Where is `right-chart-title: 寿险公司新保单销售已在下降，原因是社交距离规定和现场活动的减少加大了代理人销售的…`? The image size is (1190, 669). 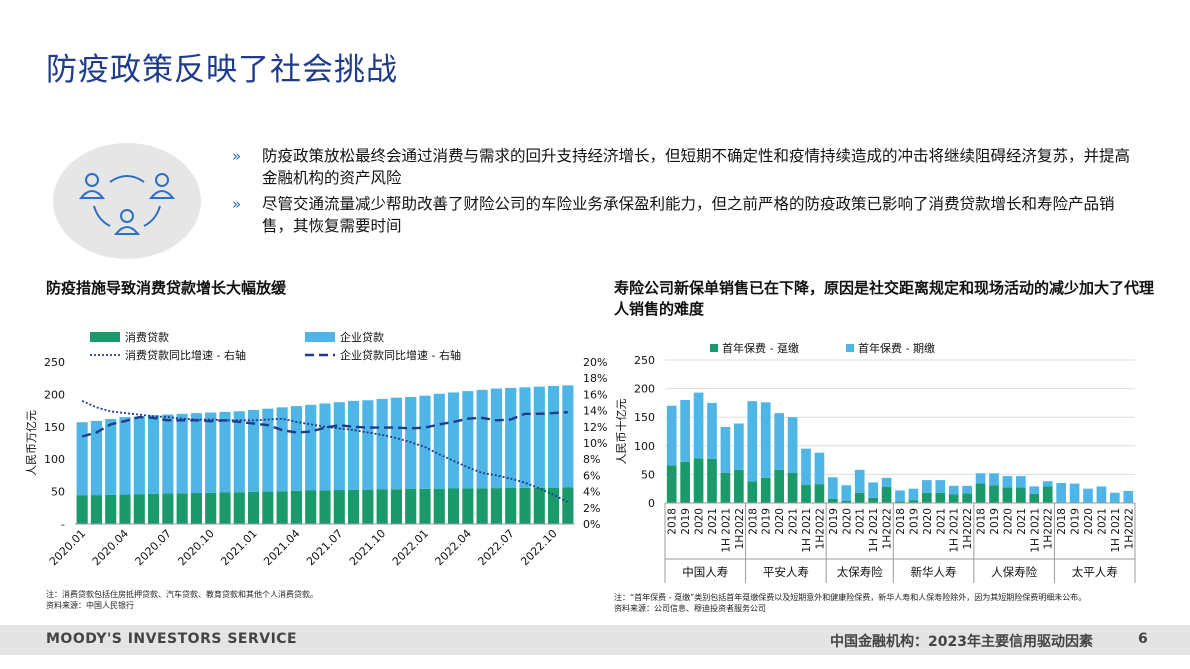 right-chart-title: 寿险公司新保单销售已在下降，原因是社交距离规定和现场活动的减少加大了代理人销售的… is located at coordinates (884, 298).